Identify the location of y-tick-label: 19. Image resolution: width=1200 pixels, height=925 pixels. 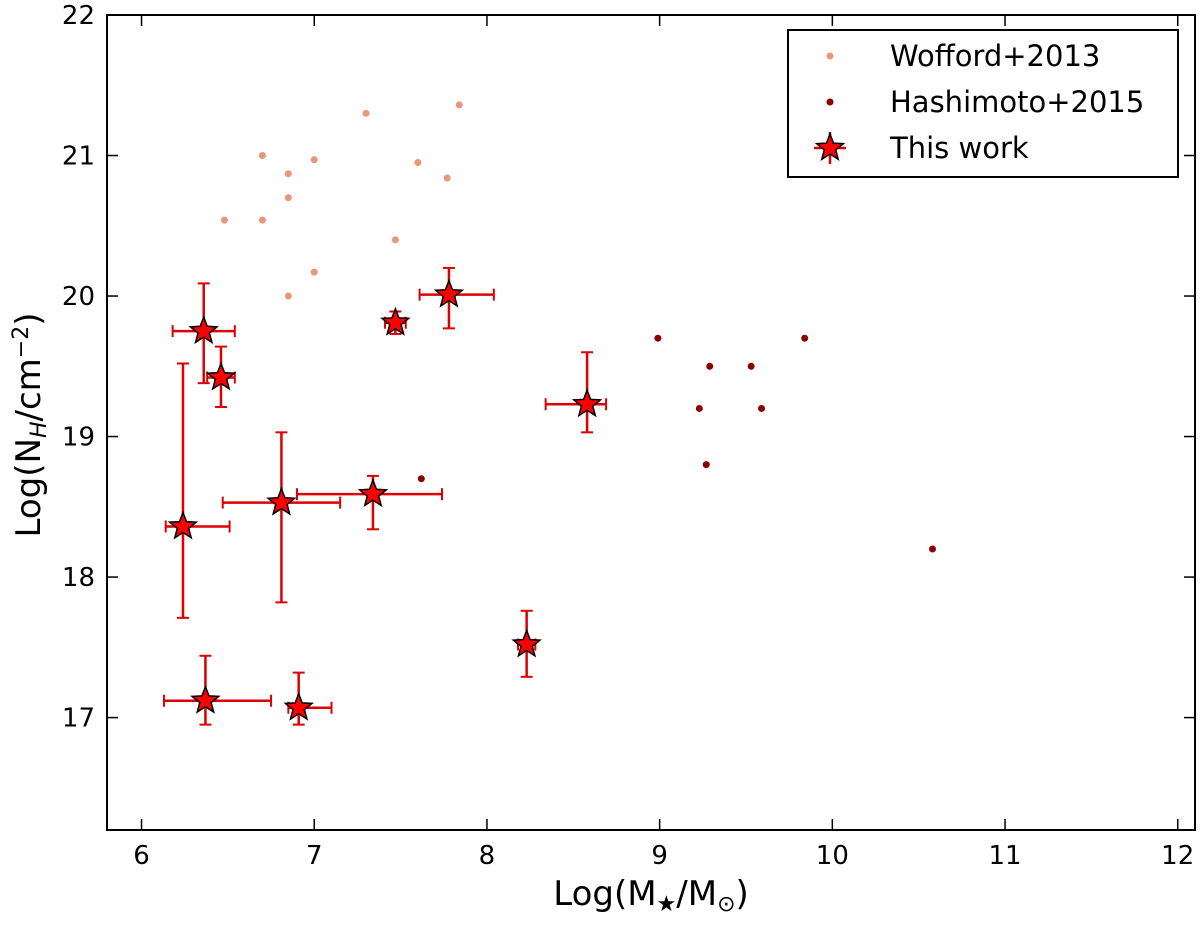
(78, 438).